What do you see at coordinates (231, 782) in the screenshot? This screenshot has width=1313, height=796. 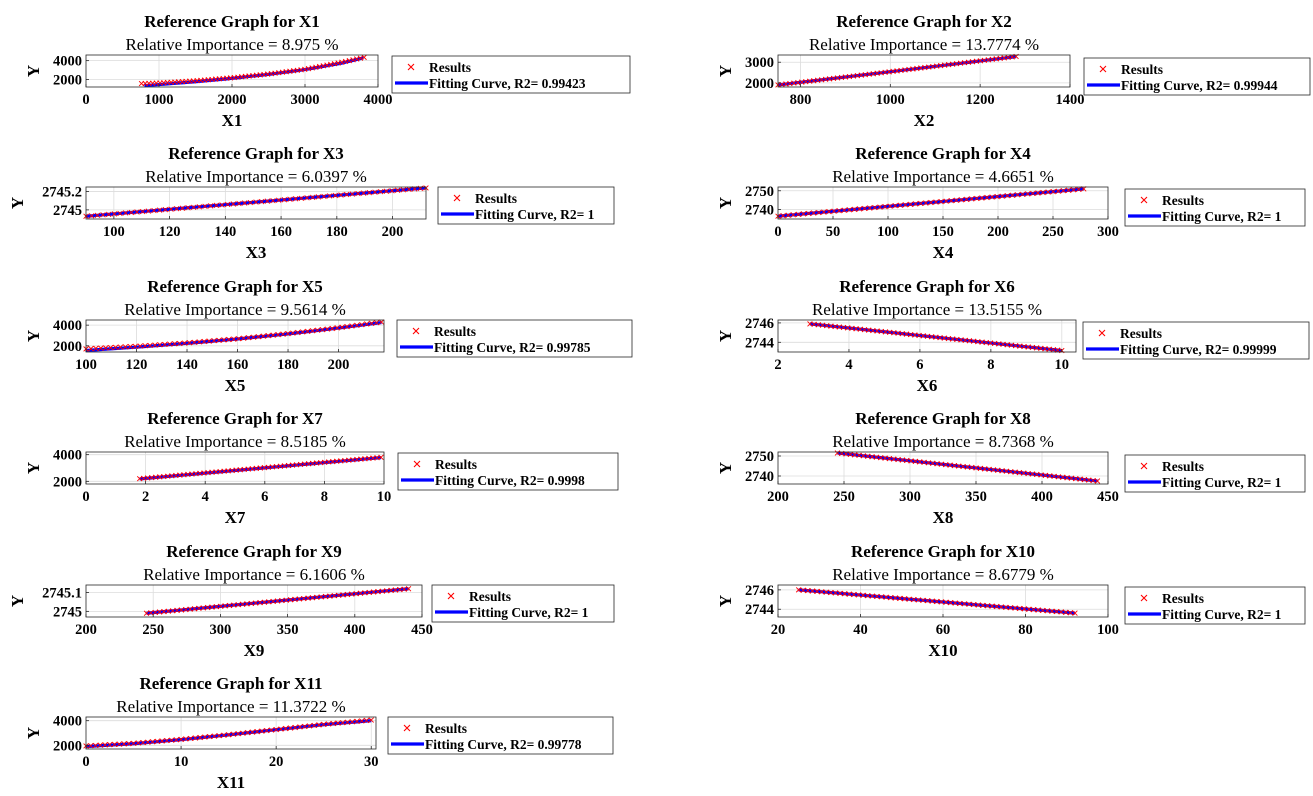 I see `x-axis-label: X11` at bounding box center [231, 782].